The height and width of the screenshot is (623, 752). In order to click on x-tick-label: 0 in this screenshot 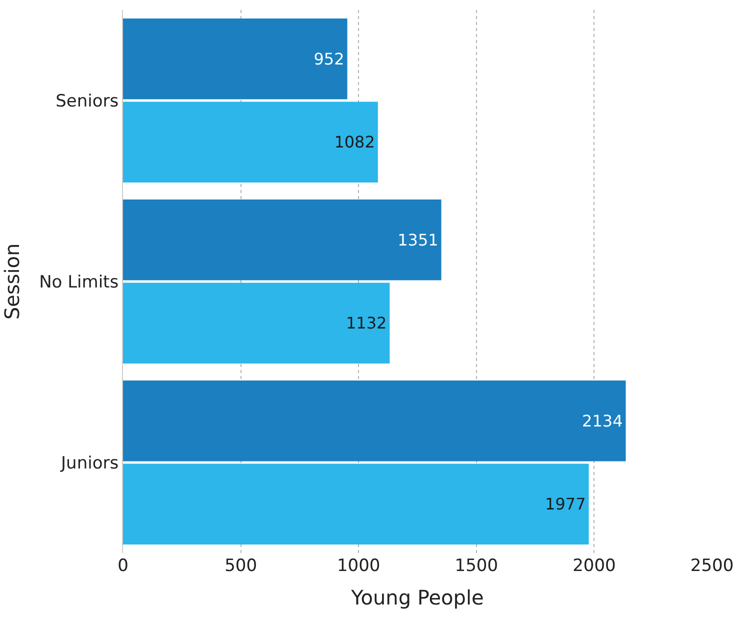, I will do `click(123, 566)`.